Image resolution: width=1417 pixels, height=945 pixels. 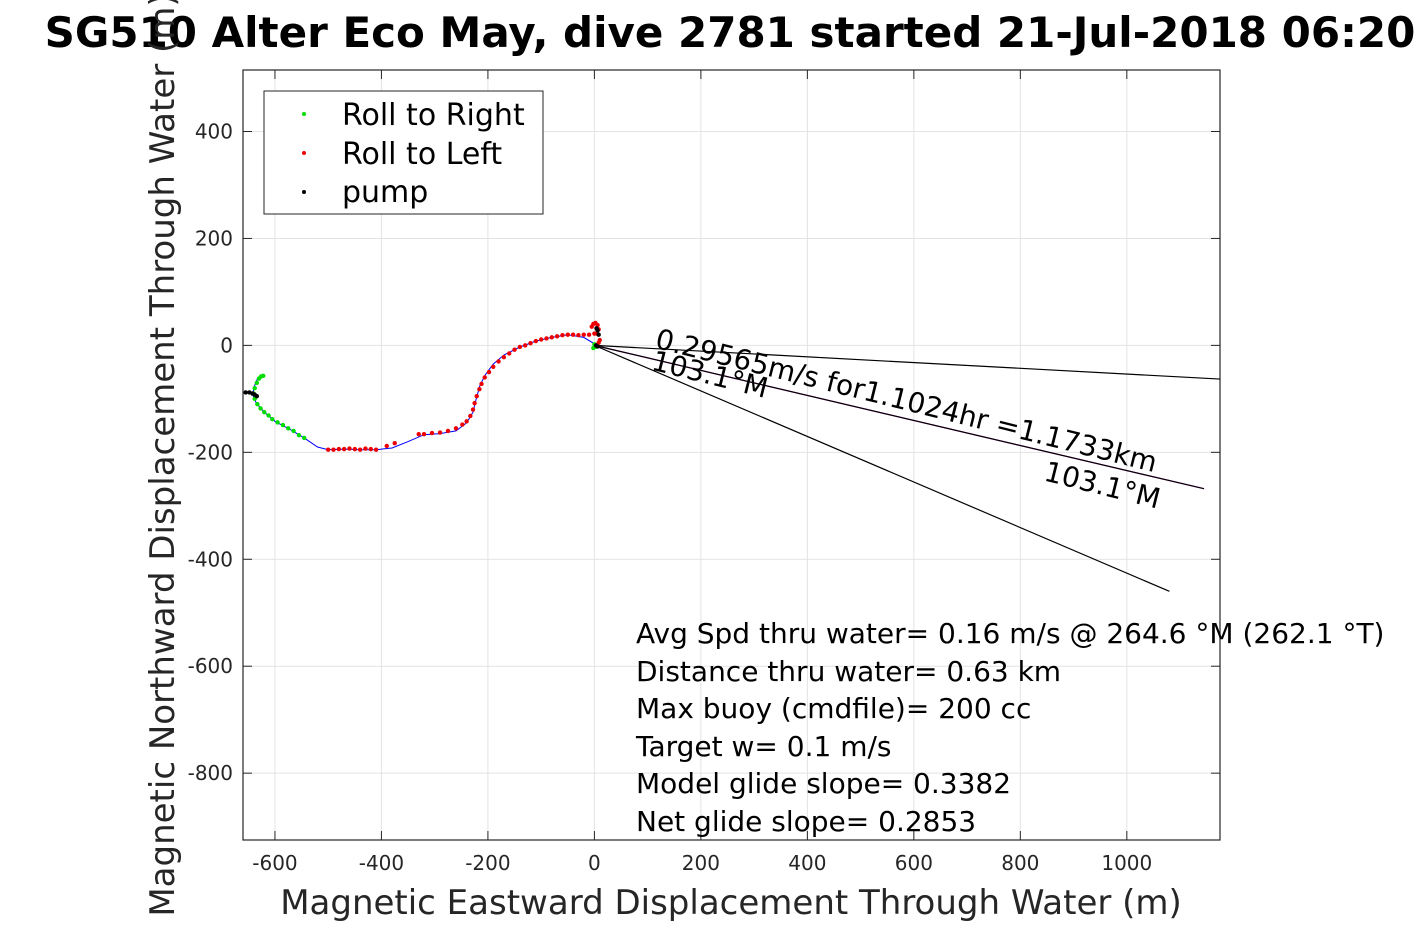 What do you see at coordinates (381, 863) in the screenshot?
I see `x-tick-label: -400` at bounding box center [381, 863].